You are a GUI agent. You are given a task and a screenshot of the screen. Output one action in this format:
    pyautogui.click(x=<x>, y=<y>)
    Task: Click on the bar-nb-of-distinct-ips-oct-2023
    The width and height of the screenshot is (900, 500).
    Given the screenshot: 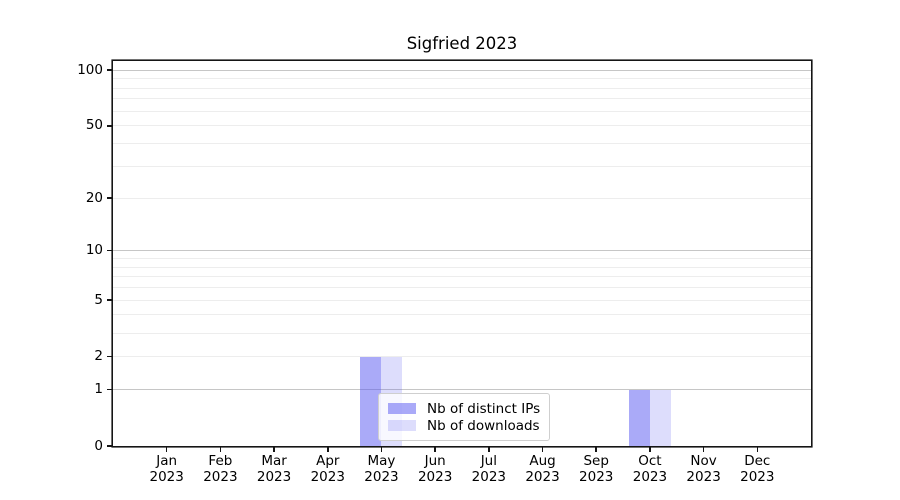 What is the action you would take?
    pyautogui.click(x=639, y=417)
    